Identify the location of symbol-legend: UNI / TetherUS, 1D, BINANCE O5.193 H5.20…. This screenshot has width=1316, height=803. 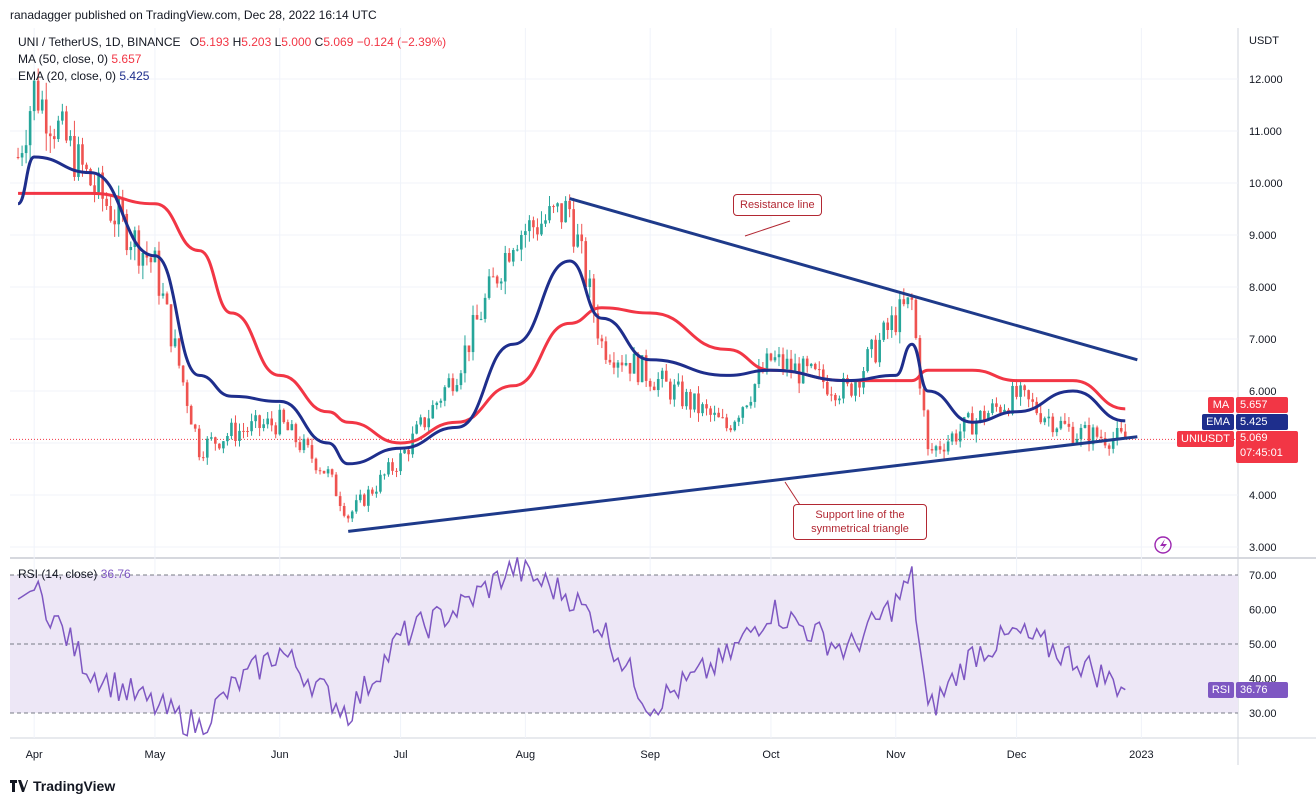
(232, 42).